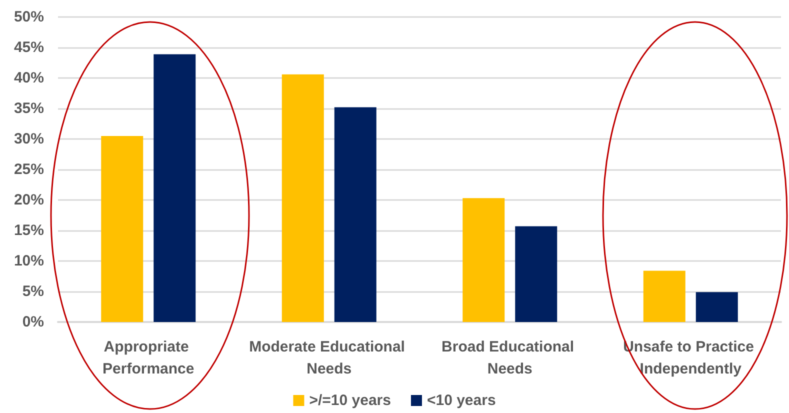 The height and width of the screenshot is (413, 789). What do you see at coordinates (148, 358) in the screenshot?
I see `x-tick-label: Appropriate Performance` at bounding box center [148, 358].